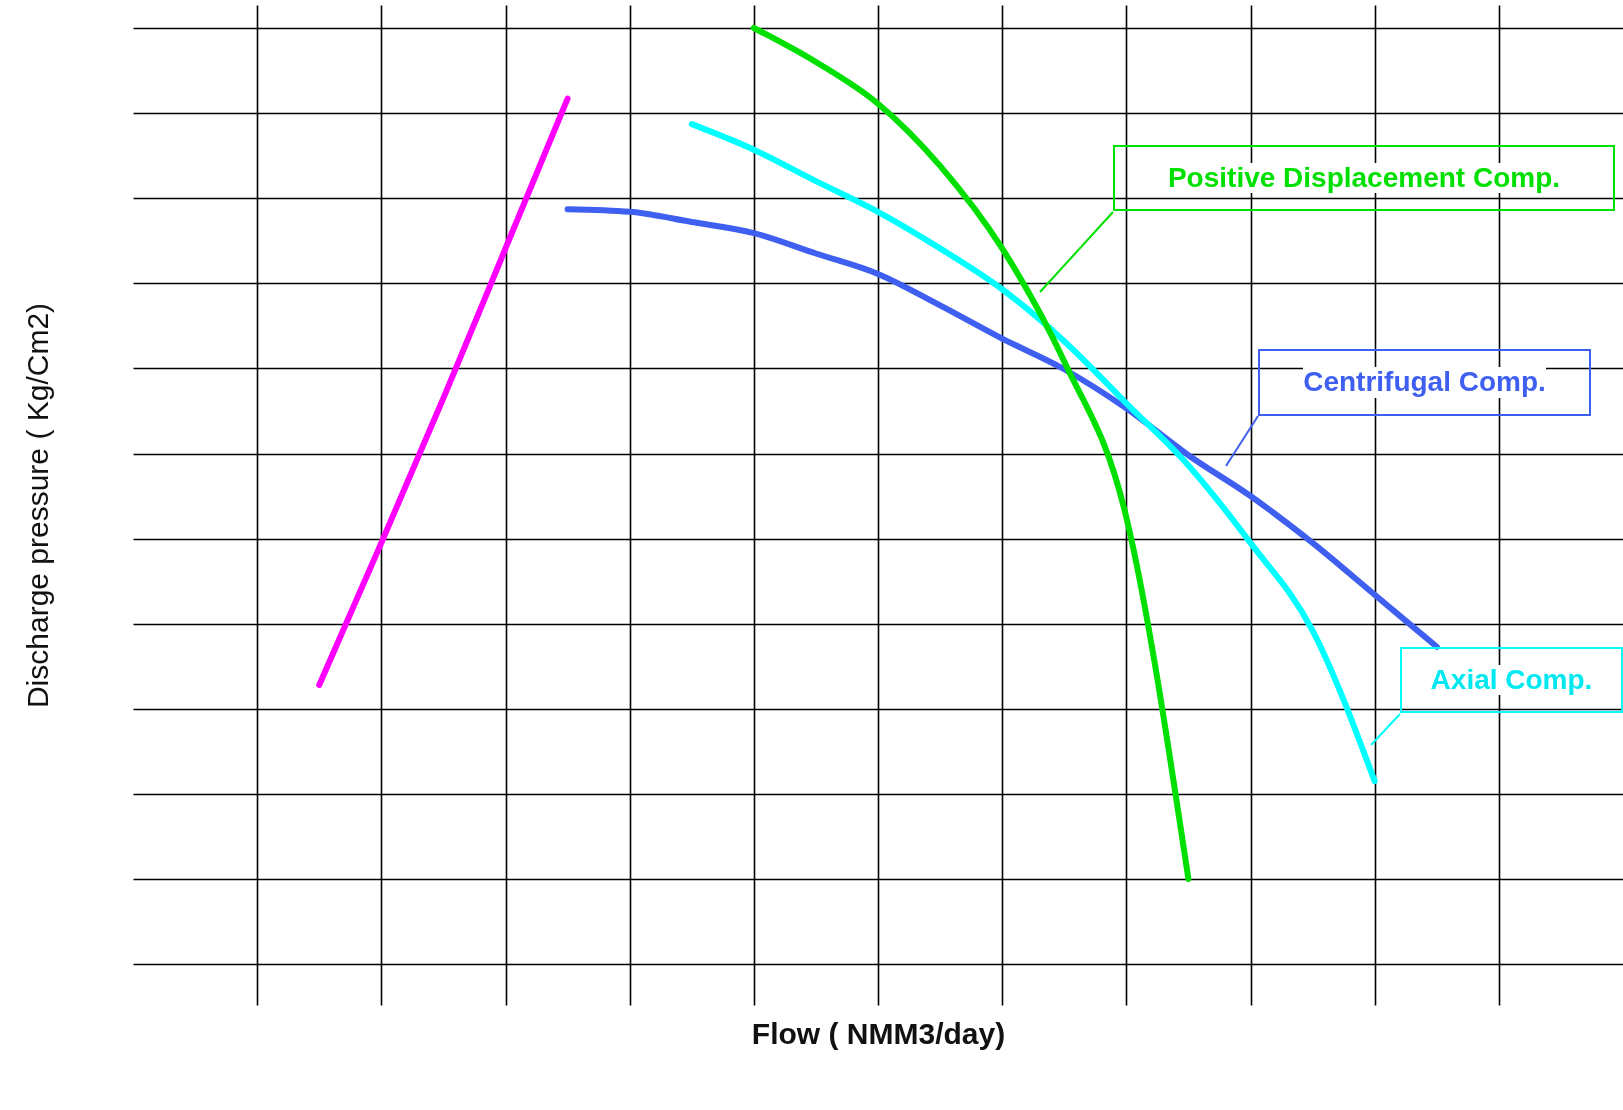  I want to click on text: Positive Displacement Comp., so click(1364, 177).